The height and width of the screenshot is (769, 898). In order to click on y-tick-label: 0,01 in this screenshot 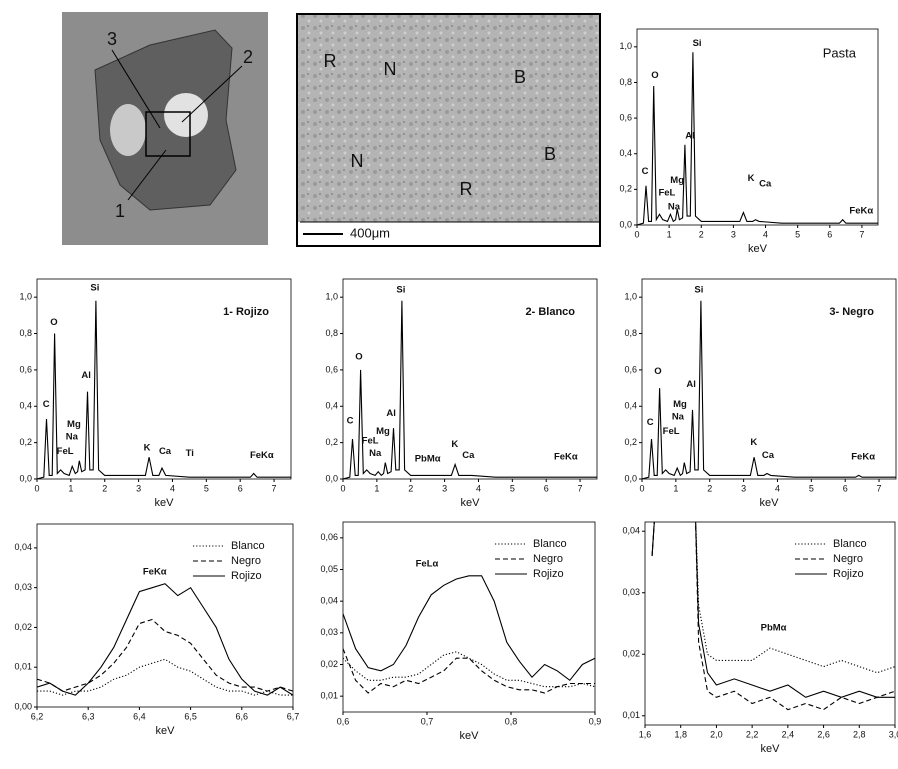, I will do `click(329, 696)`.